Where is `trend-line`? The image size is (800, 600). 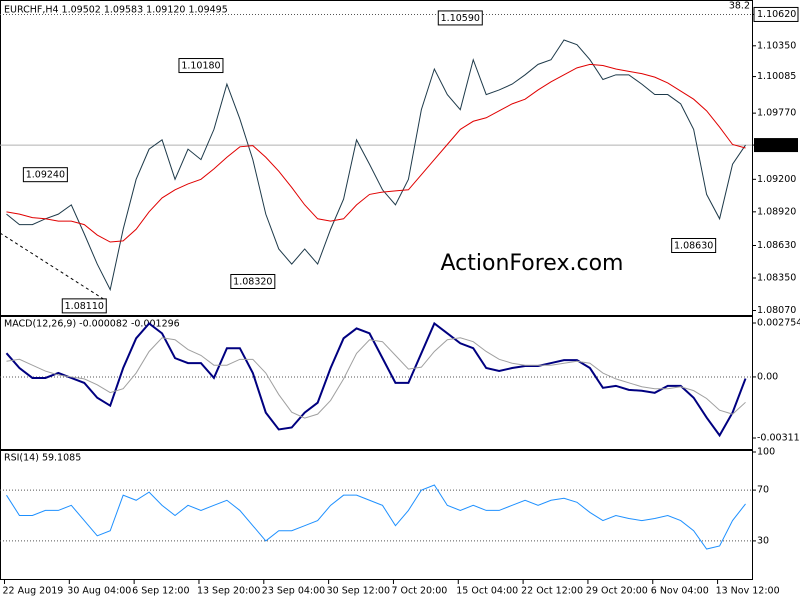 trend-line is located at coordinates (53, 266).